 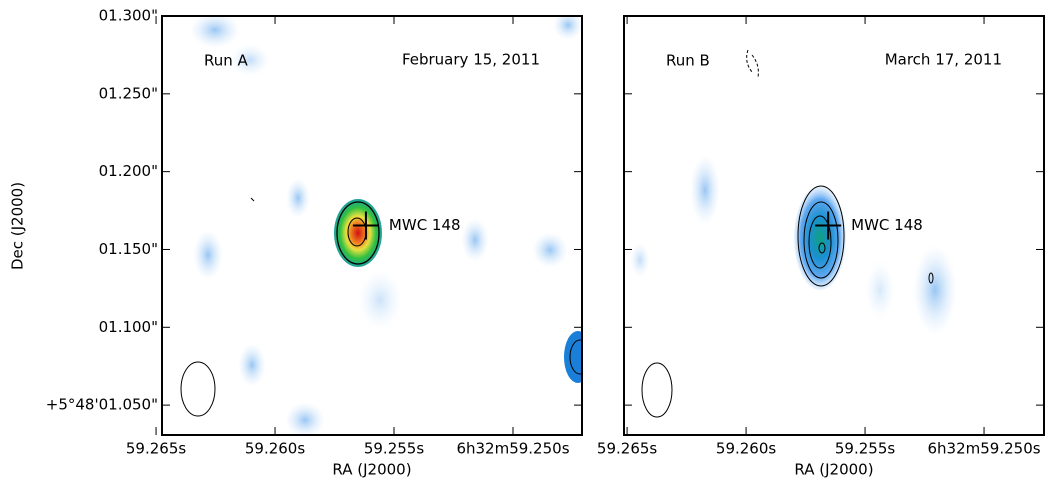 What do you see at coordinates (128, 327) in the screenshot?
I see `y-tick-label: 01.100"` at bounding box center [128, 327].